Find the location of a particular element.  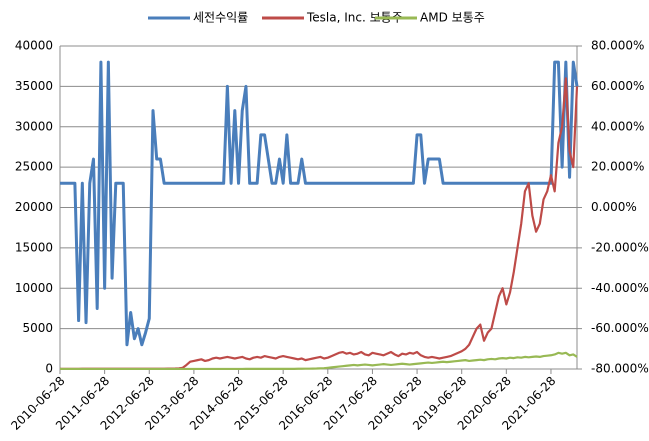

y-tick-label: 20000 is located at coordinates (34, 207).